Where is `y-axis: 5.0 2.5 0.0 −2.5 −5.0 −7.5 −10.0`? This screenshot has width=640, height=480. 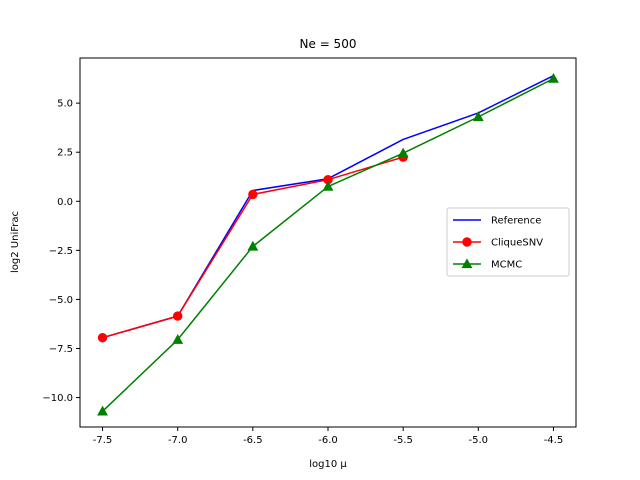
y-axis: 5.0 2.5 0.0 −2.5 −5.0 −7.5 −10.0 is located at coordinates (61, 251).